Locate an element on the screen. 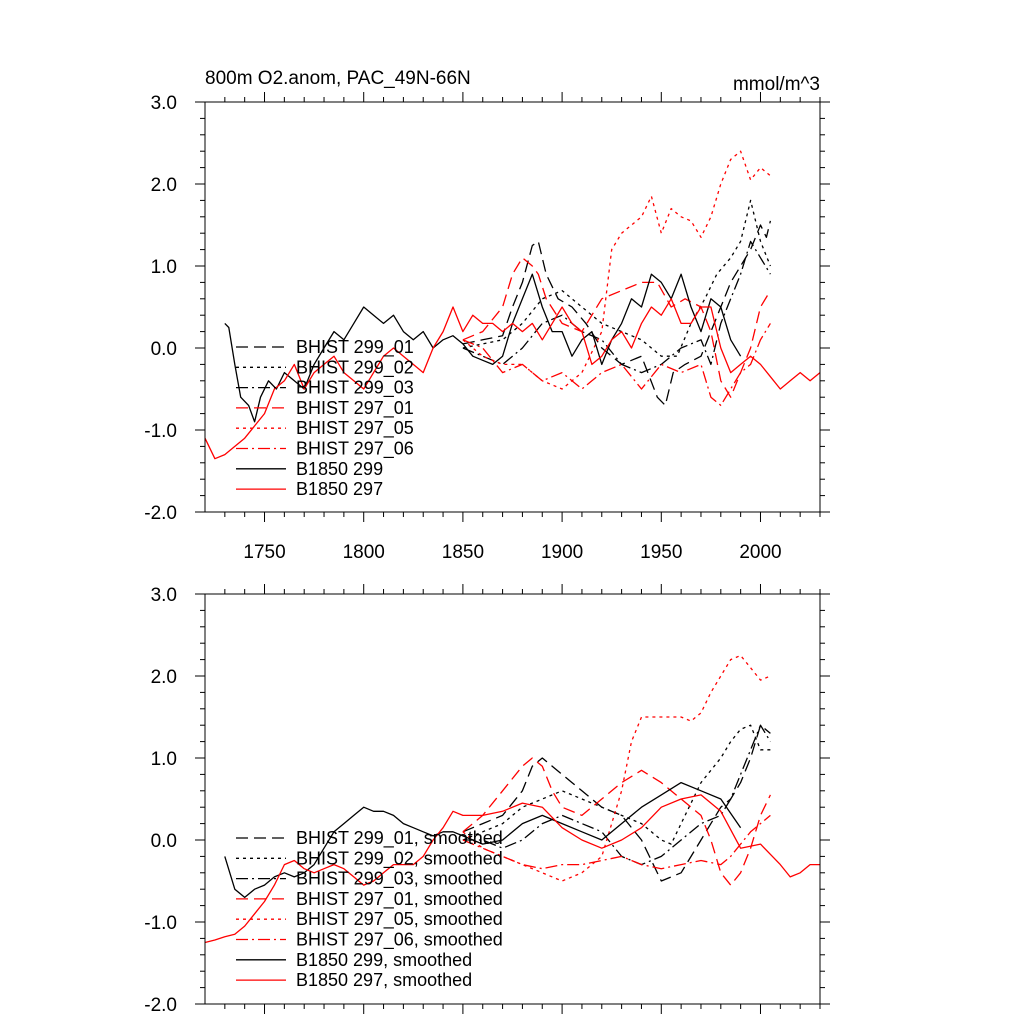 This screenshot has height=1024, width=1024. legend-label: BHIST 299_02, smoothed is located at coordinates (399, 858).